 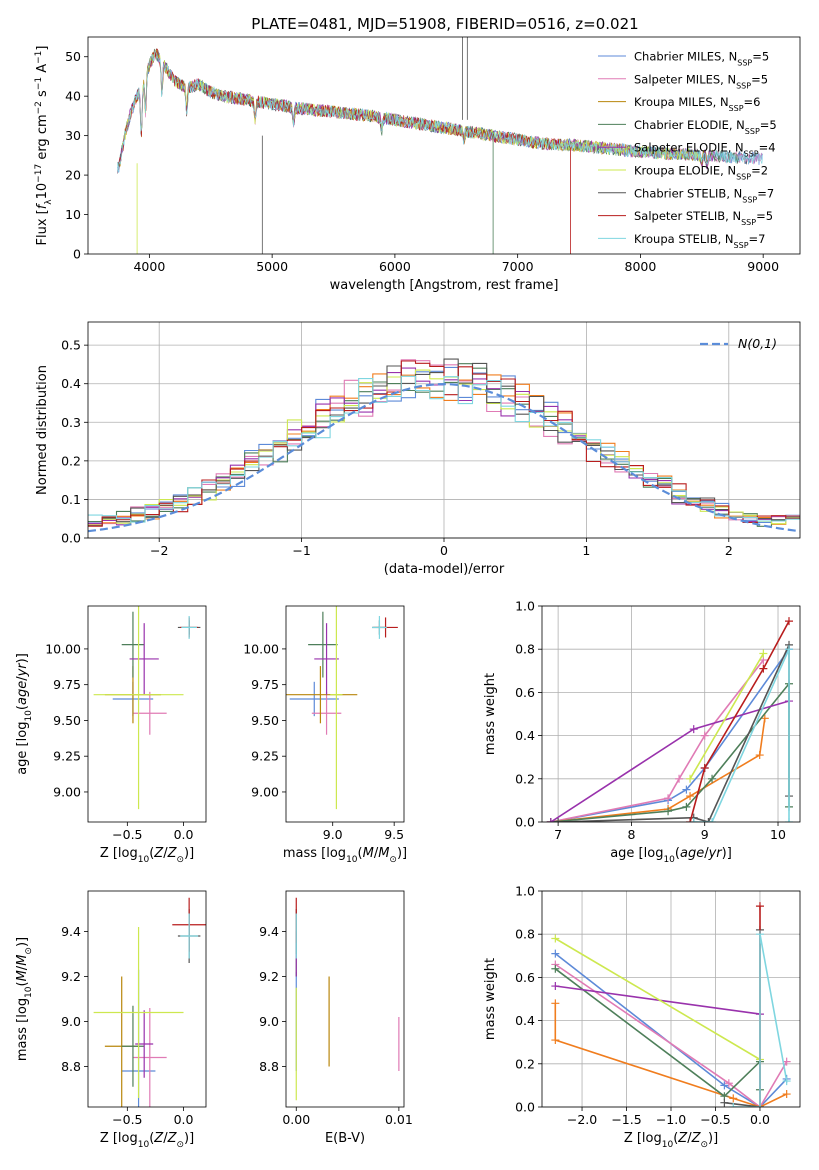 What do you see at coordinates (518, 266) in the screenshot?
I see `x-tick-label: 7000` at bounding box center [518, 266].